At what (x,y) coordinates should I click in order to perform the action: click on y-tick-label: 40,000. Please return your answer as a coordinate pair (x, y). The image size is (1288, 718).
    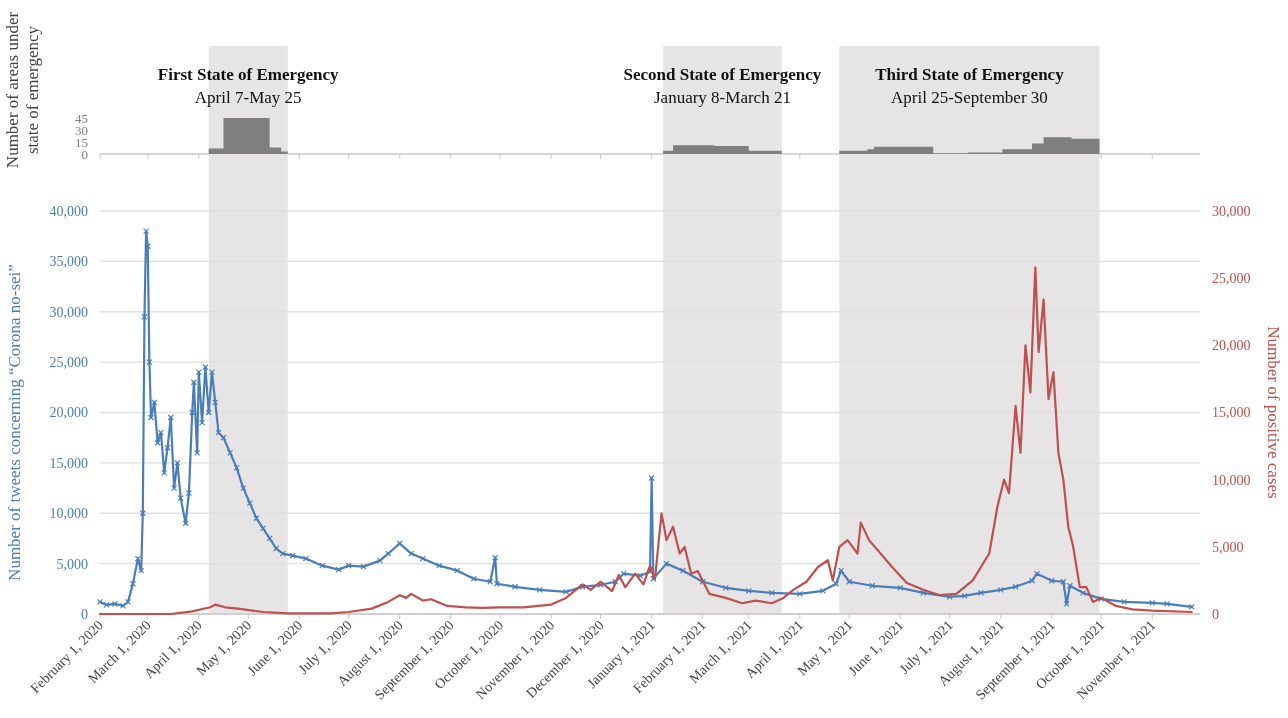
    Looking at the image, I should click on (68, 211).